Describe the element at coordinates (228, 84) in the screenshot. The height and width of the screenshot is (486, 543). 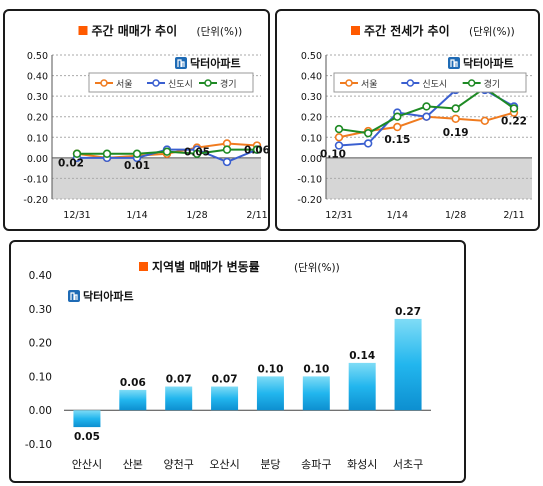
I see `sale-legend-label: 경기` at that location.